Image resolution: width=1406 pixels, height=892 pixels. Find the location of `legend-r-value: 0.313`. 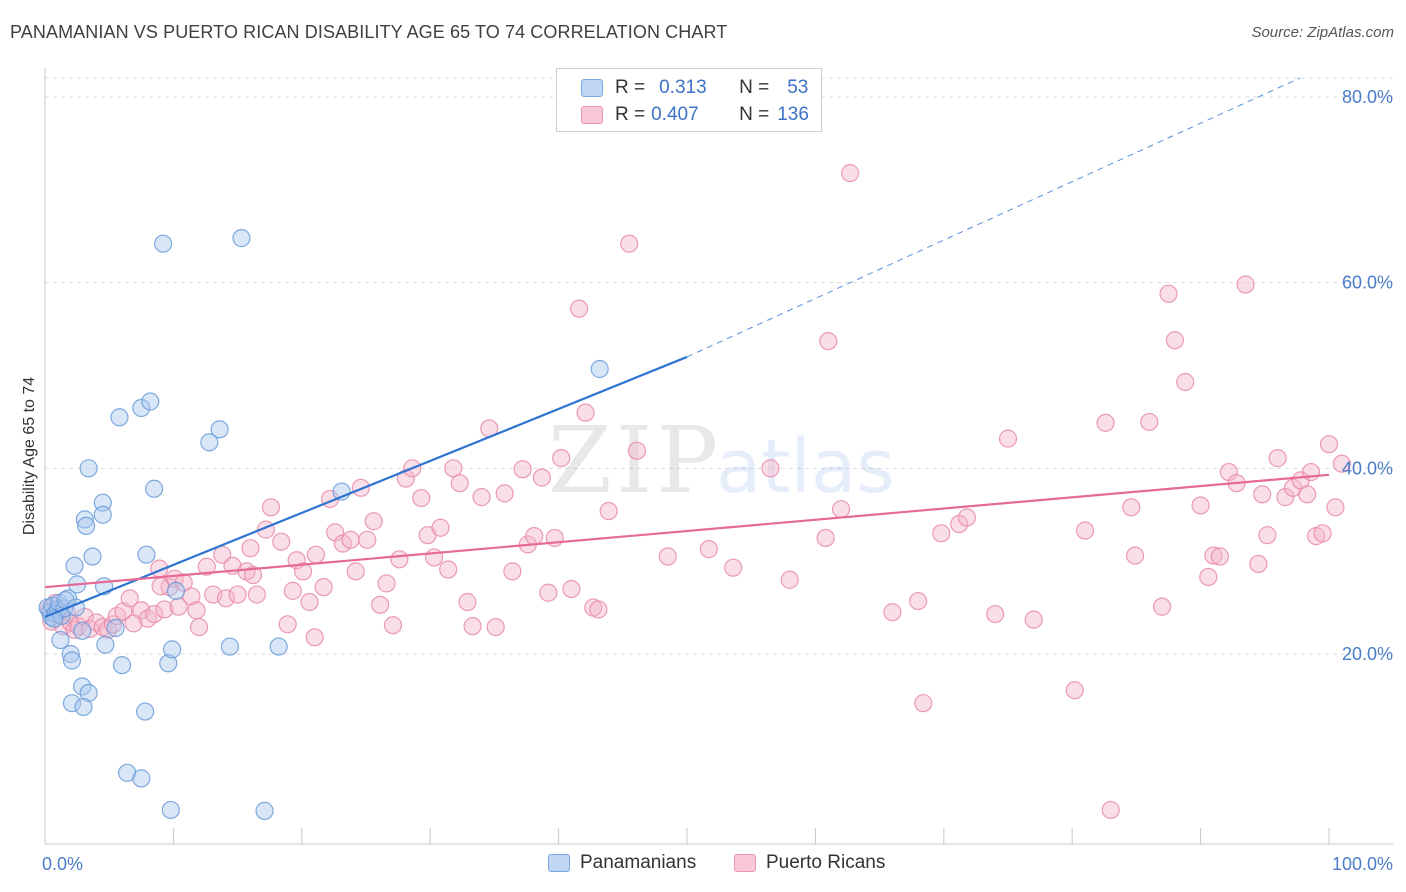

legend-r-value: 0.313 is located at coordinates (683, 87).